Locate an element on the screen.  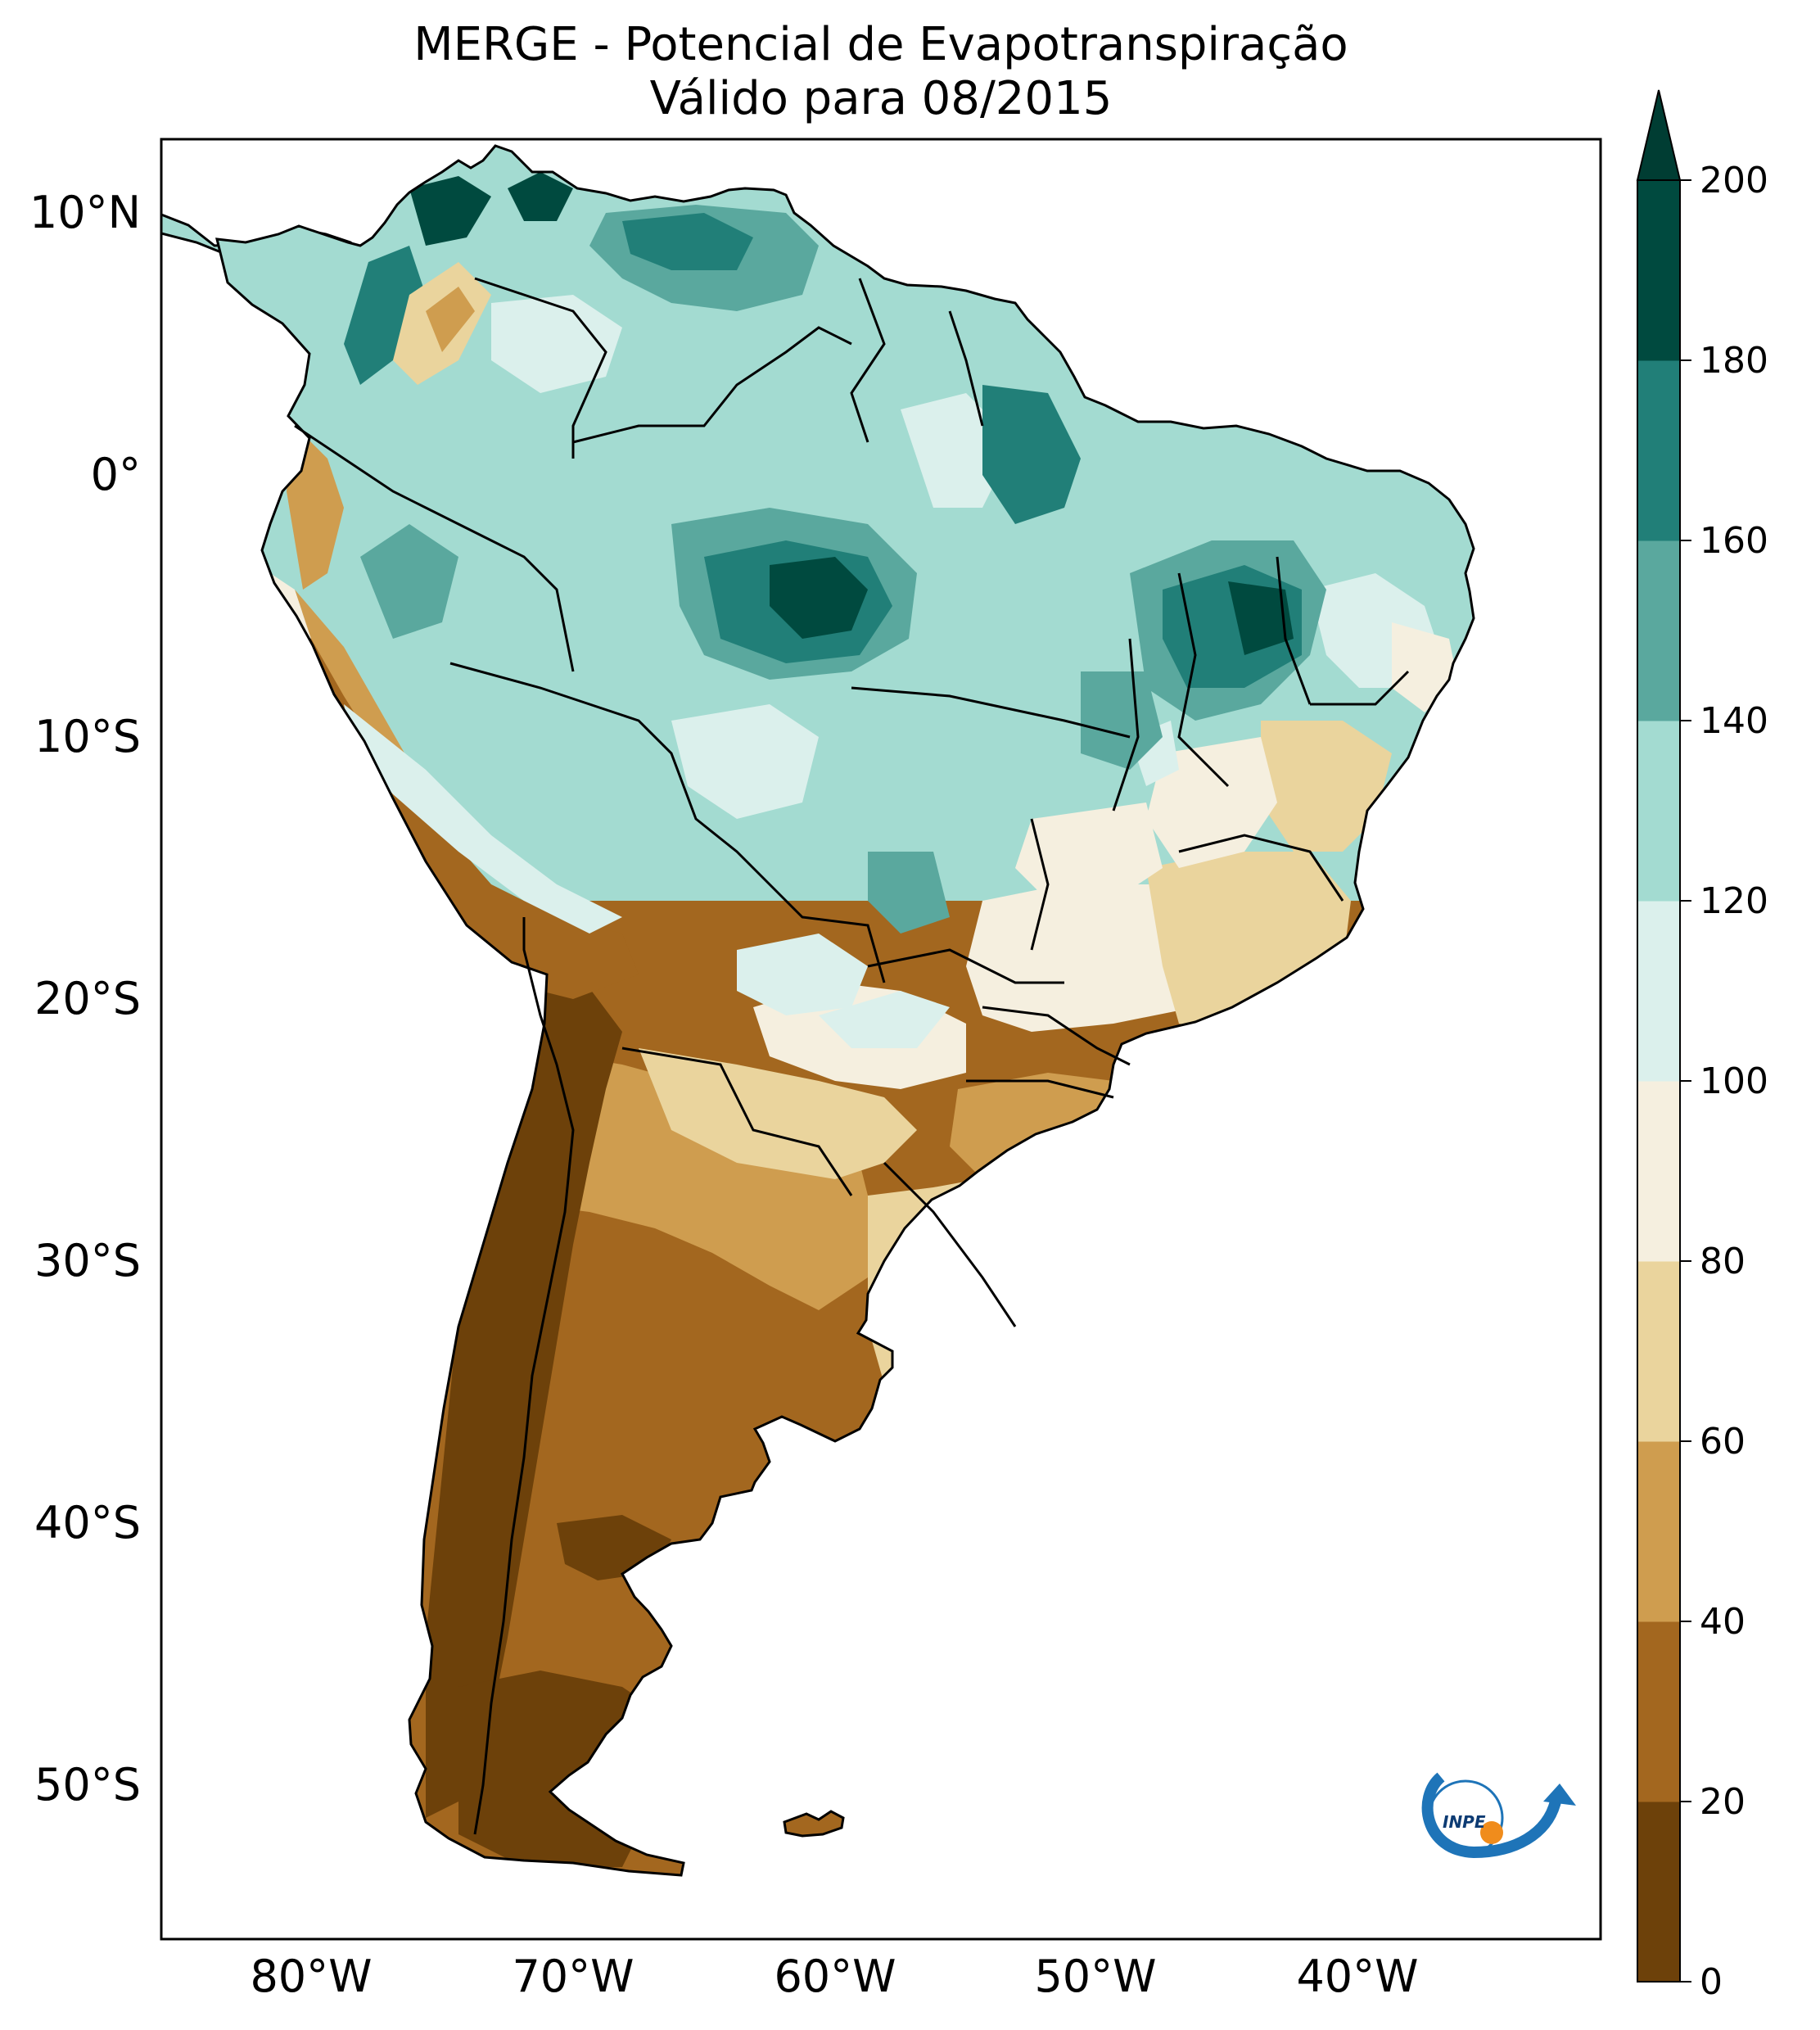
zone-80-100-cerrado is located at coordinates (1089, 852).